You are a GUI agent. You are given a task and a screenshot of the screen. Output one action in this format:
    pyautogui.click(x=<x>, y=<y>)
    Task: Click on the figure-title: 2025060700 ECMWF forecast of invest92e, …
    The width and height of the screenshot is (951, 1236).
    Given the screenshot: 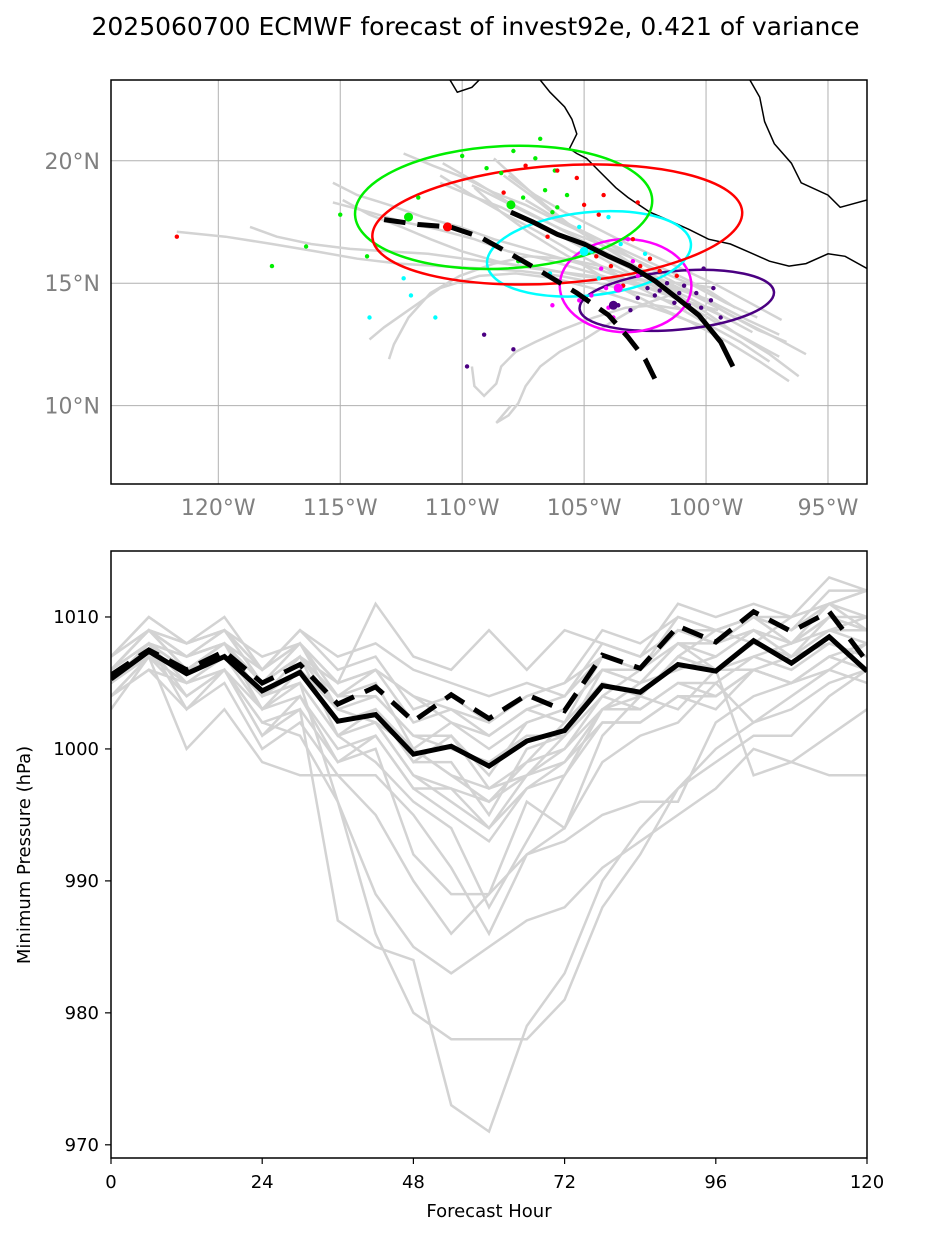 What is the action you would take?
    pyautogui.click(x=475, y=26)
    